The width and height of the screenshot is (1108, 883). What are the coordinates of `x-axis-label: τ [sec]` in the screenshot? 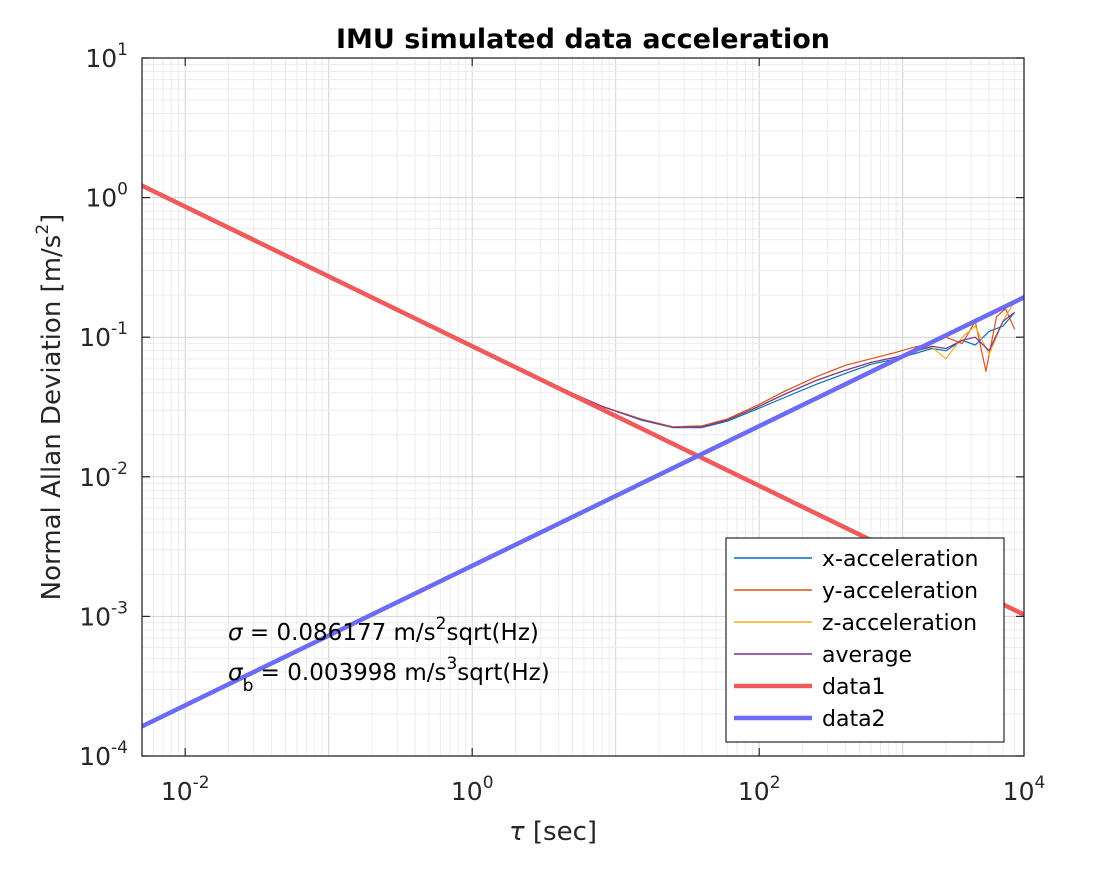 It's located at (553, 832).